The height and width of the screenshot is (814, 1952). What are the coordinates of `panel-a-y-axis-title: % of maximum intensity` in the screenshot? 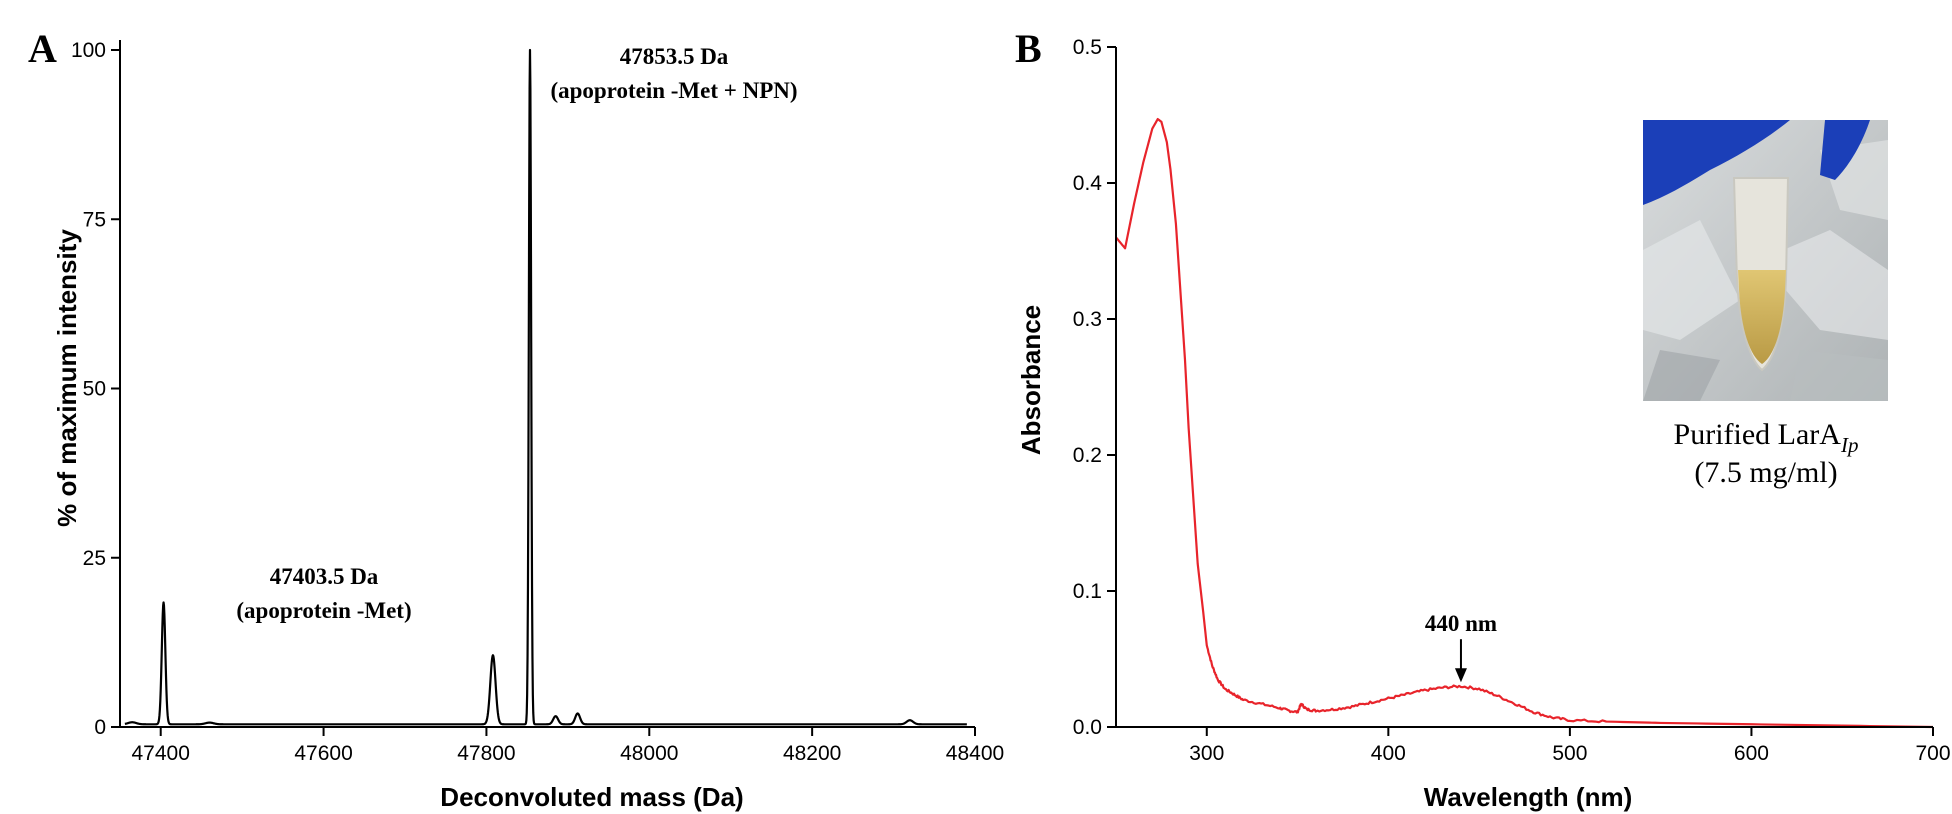 It's located at (67, 378).